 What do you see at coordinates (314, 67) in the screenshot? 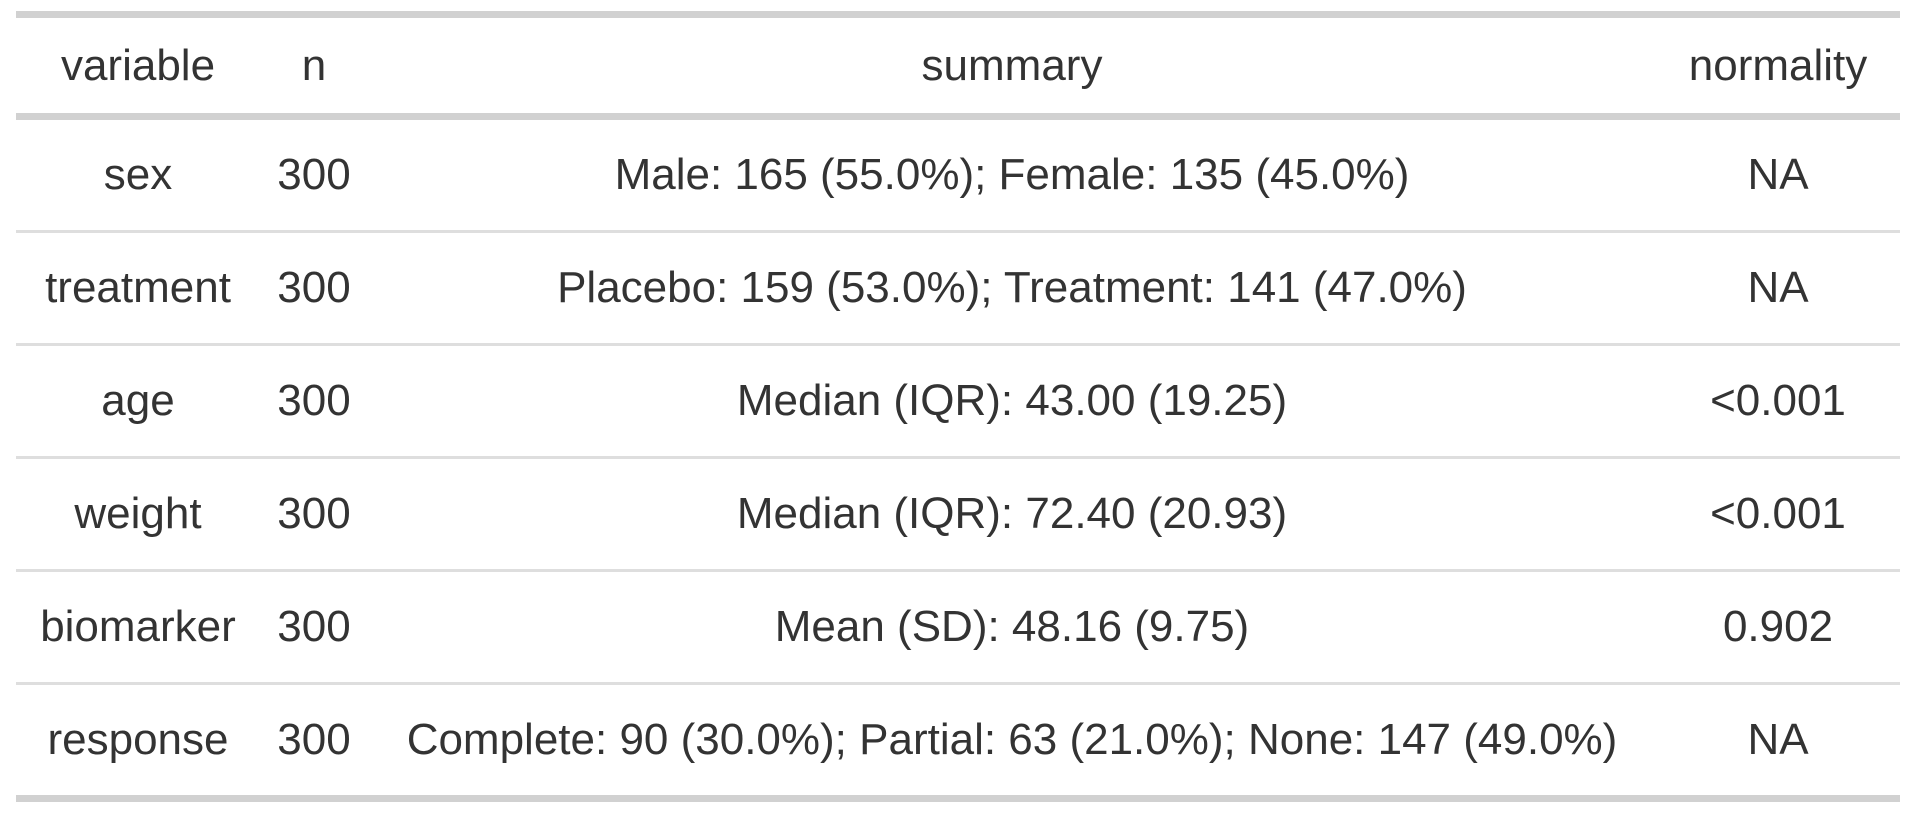
I see `column-header-n: n` at bounding box center [314, 67].